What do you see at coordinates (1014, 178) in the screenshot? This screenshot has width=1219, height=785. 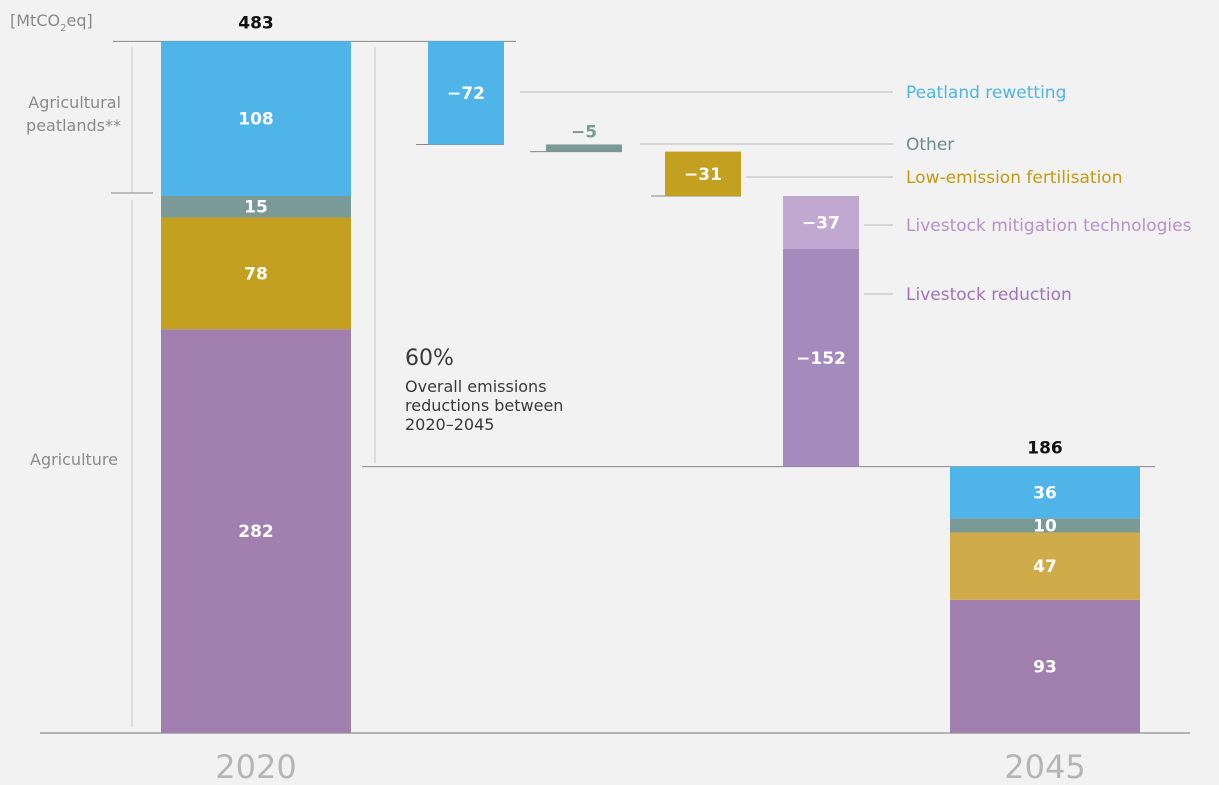 I see `step-label-low-emission-fertilisation: Low-emission fertilisation` at bounding box center [1014, 178].